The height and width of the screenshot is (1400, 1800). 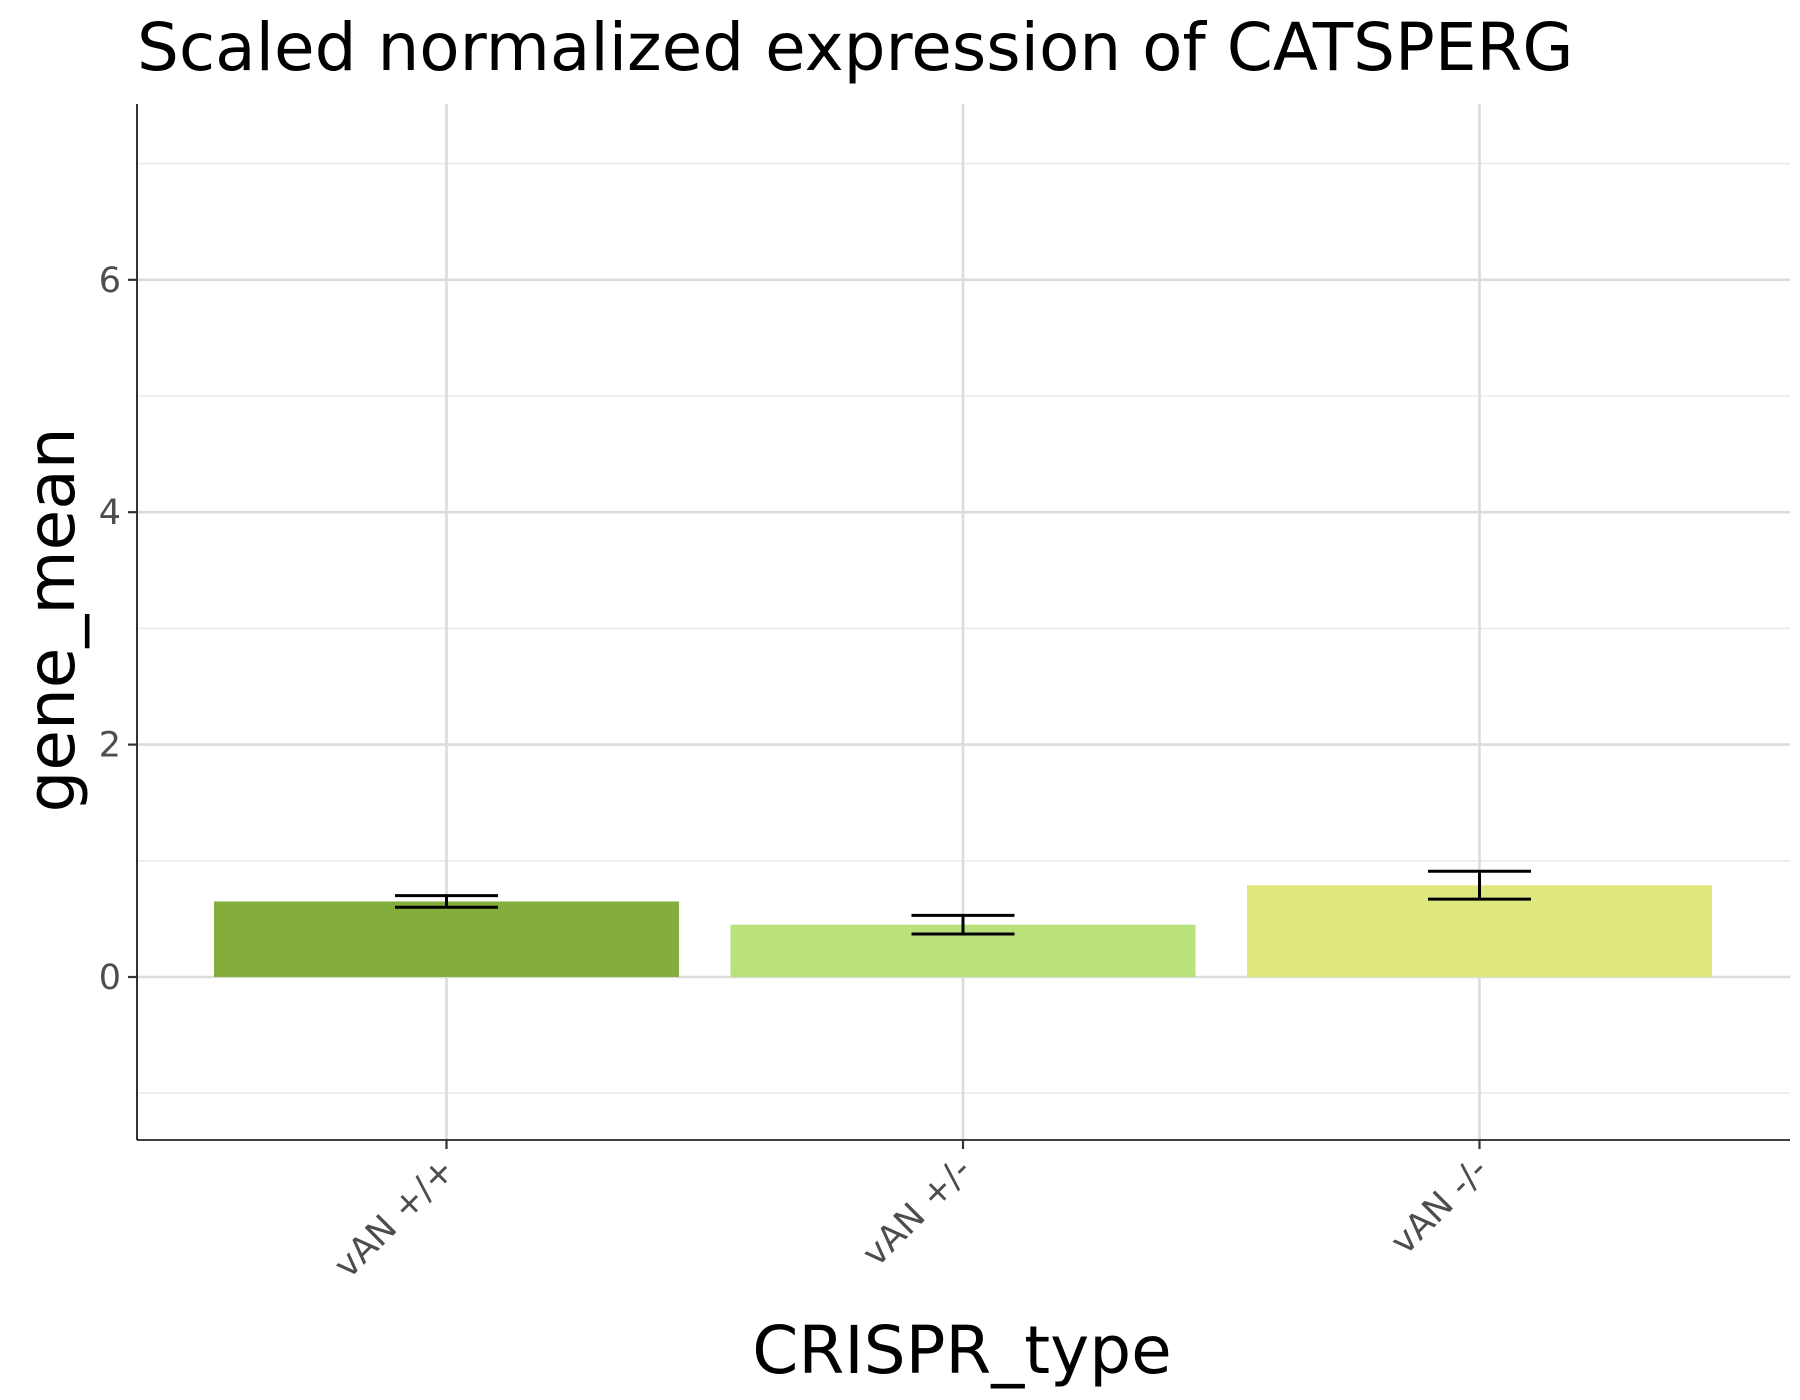 I want to click on y-tick-label: 0, so click(x=110, y=978).